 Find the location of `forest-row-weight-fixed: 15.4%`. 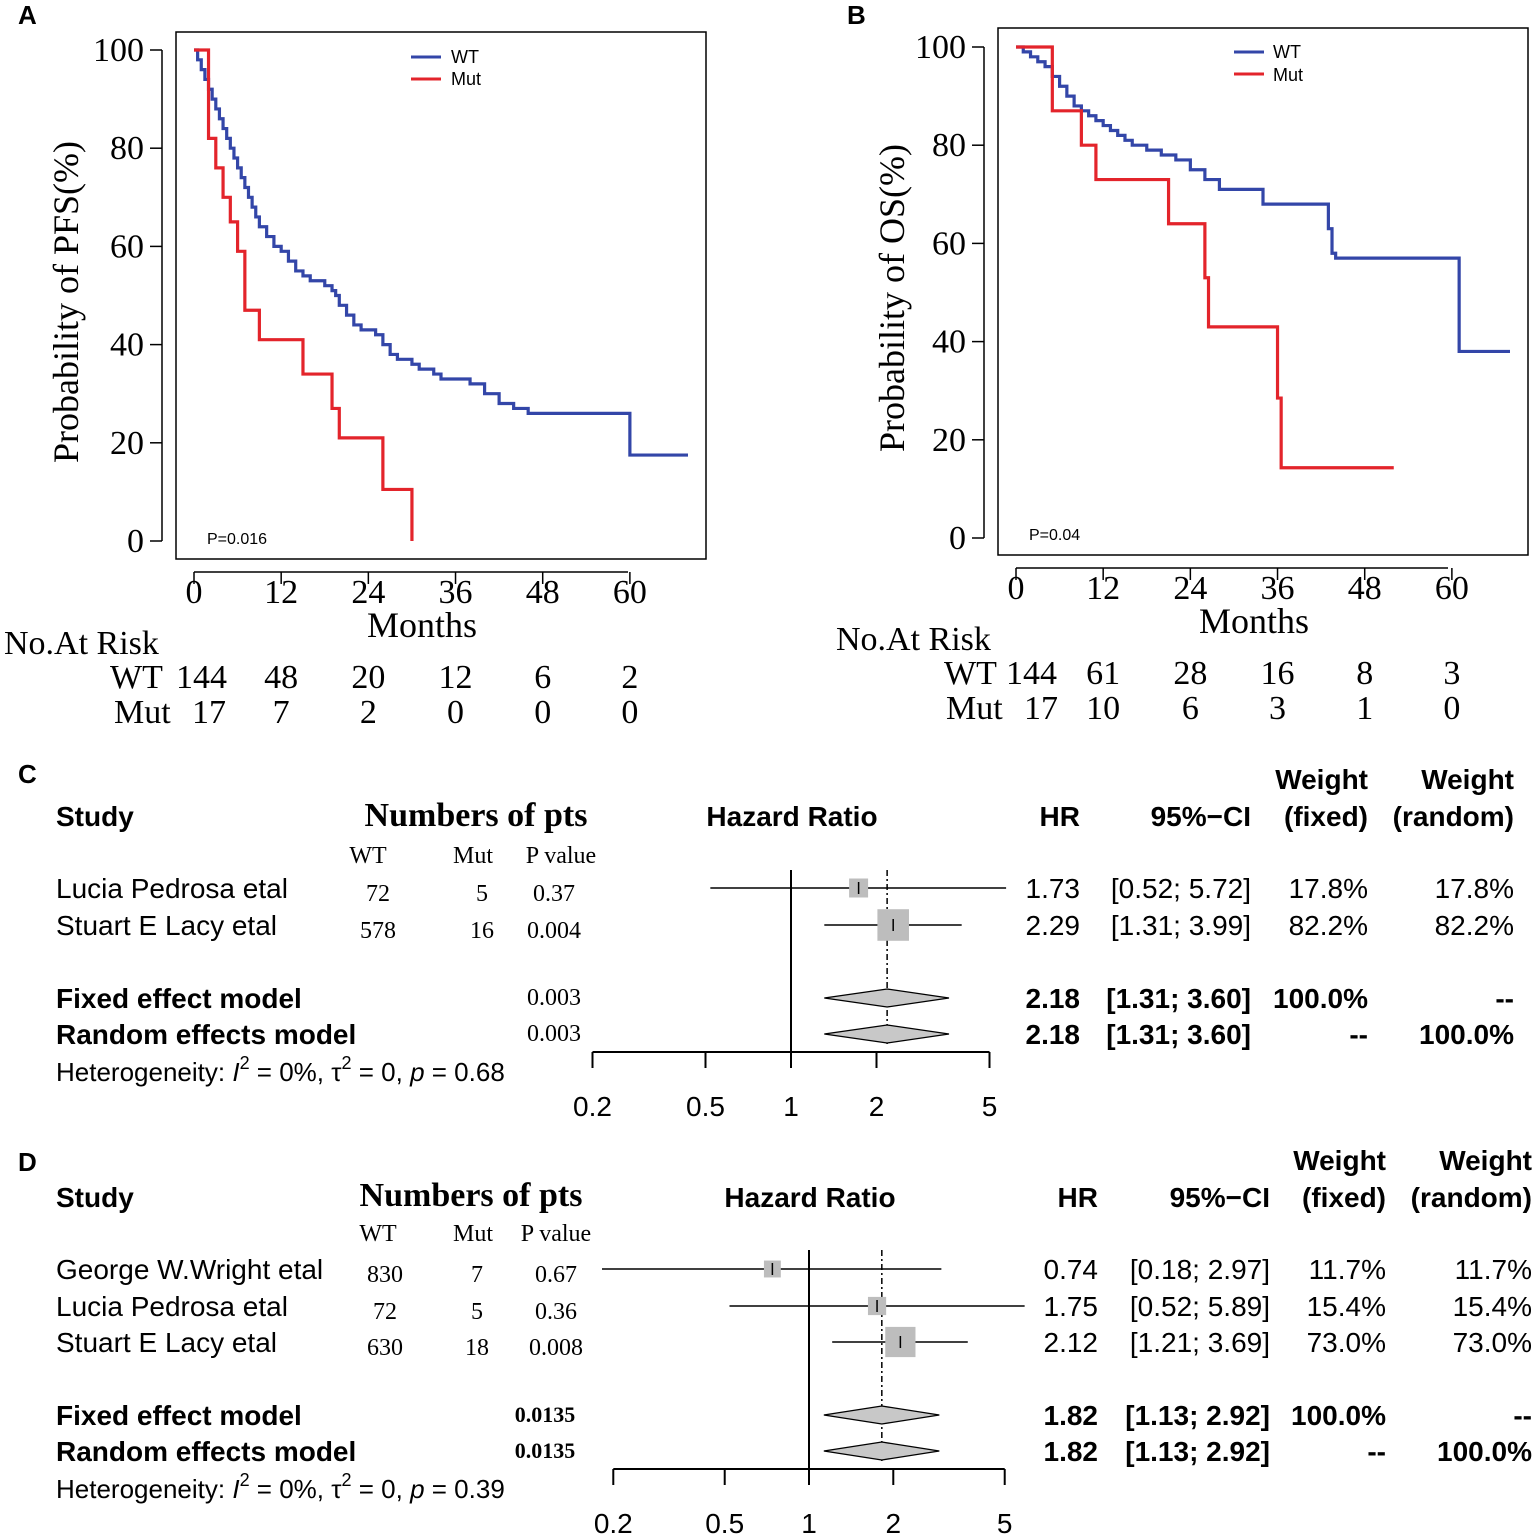

forest-row-weight-fixed: 15.4% is located at coordinates (1346, 1306).